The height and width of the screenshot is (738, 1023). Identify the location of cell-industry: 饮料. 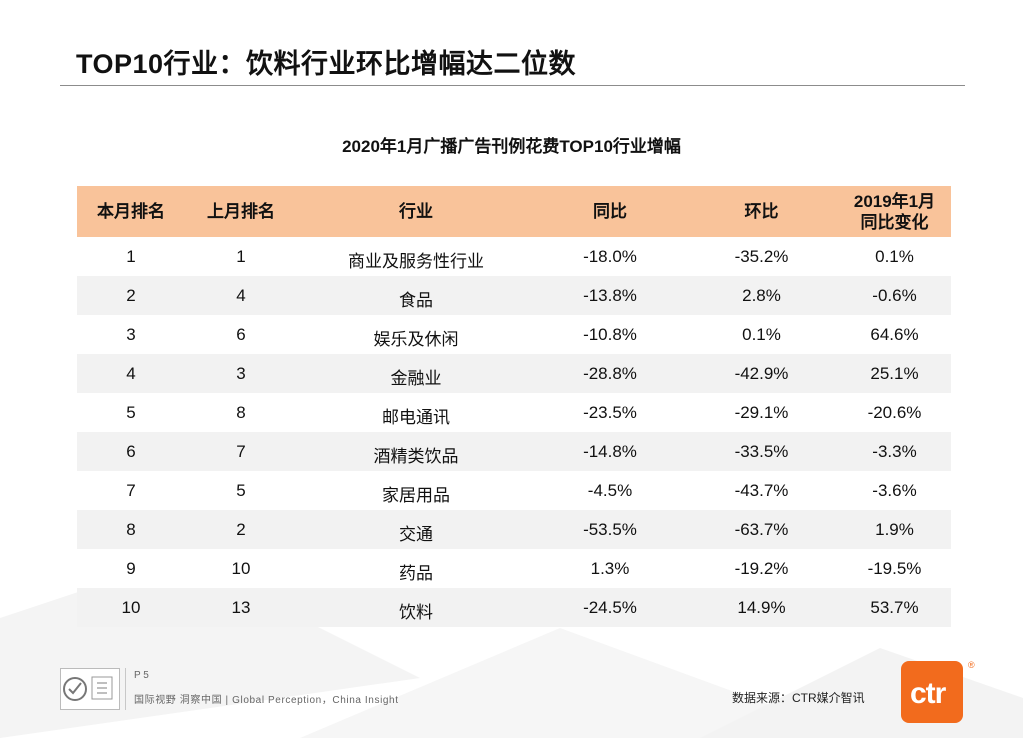
(416, 612).